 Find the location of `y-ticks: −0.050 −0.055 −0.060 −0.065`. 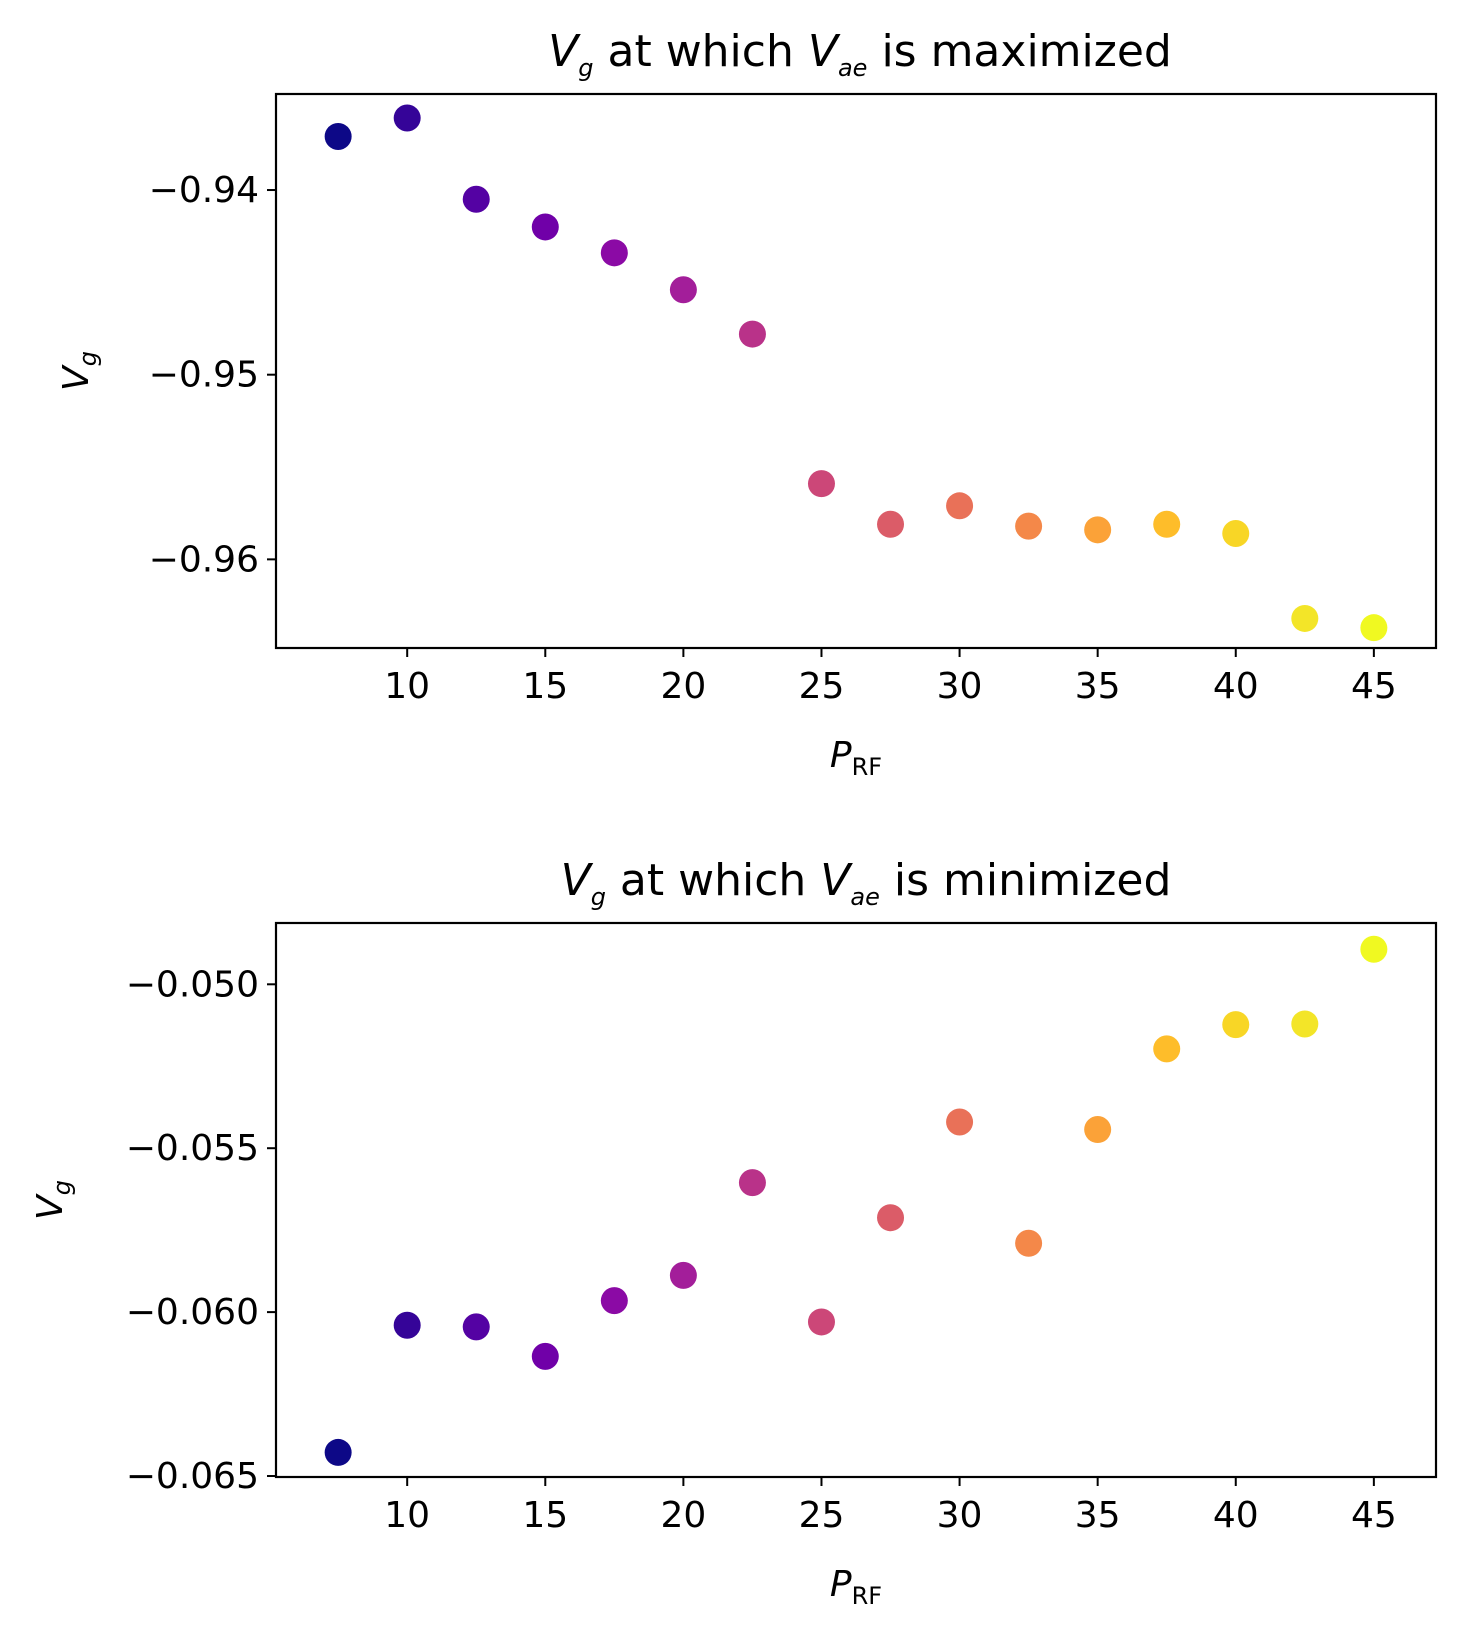

y-ticks: −0.050 −0.055 −0.060 −0.065 is located at coordinates (201, 1230).